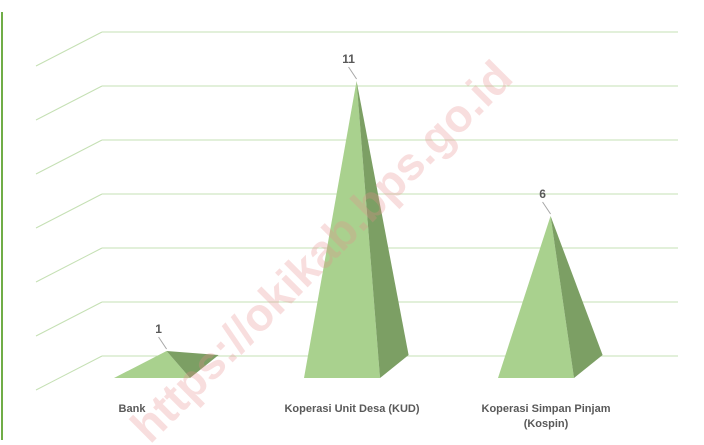  Describe the element at coordinates (546, 409) in the screenshot. I see `category-label-2-line-0: Koperasi Simpan Pinjam` at that location.